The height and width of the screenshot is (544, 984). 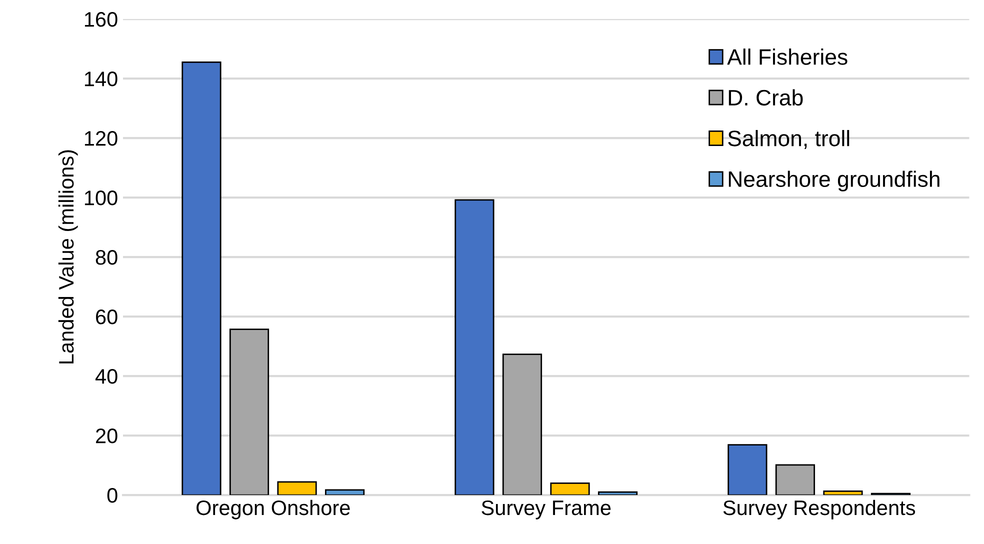 I want to click on y-tick-label: 60, so click(x=107, y=317).